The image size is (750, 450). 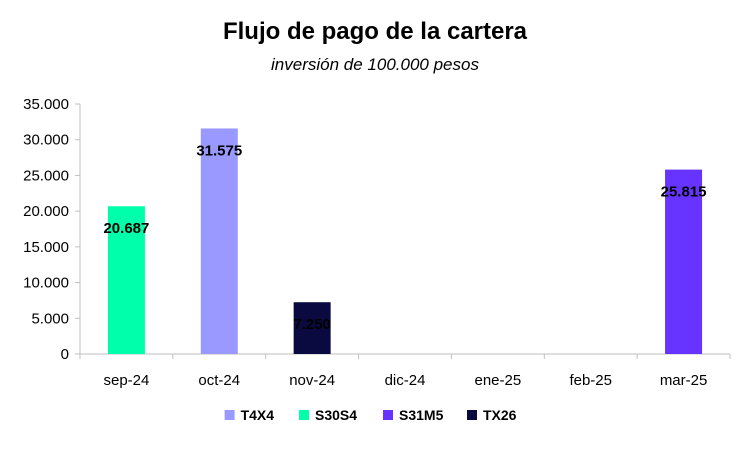 I want to click on data-label: 31.575, so click(x=219, y=150).